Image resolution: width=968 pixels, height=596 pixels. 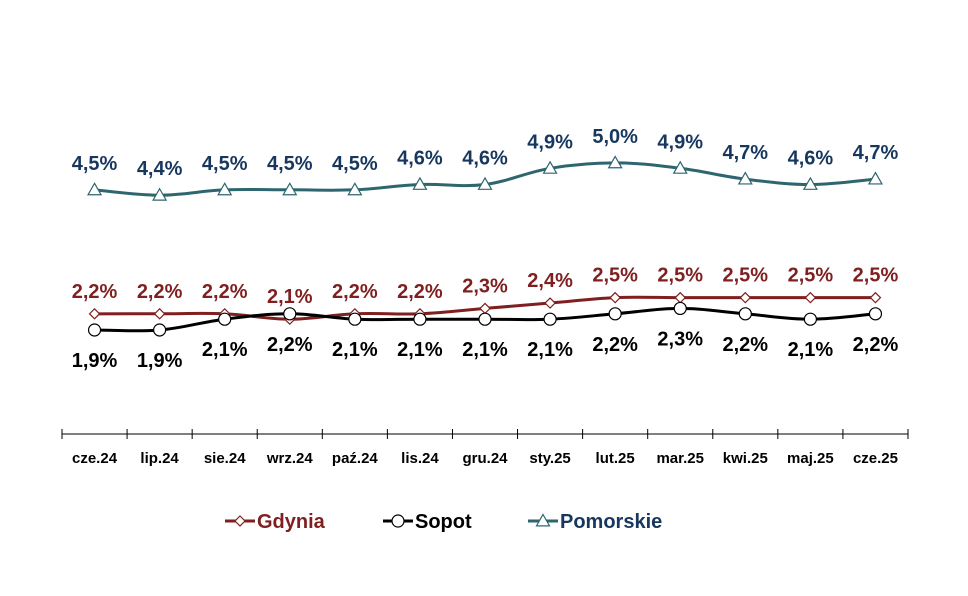 I want to click on legend: Gdynia Sopot Pomorskie, so click(x=443, y=522).